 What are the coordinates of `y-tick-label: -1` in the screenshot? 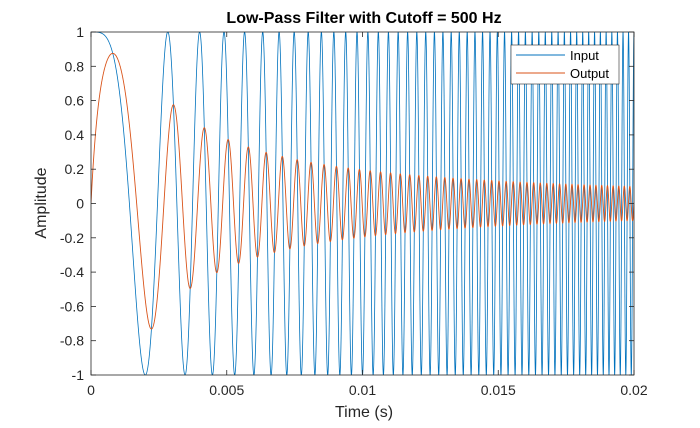 It's located at (78, 375).